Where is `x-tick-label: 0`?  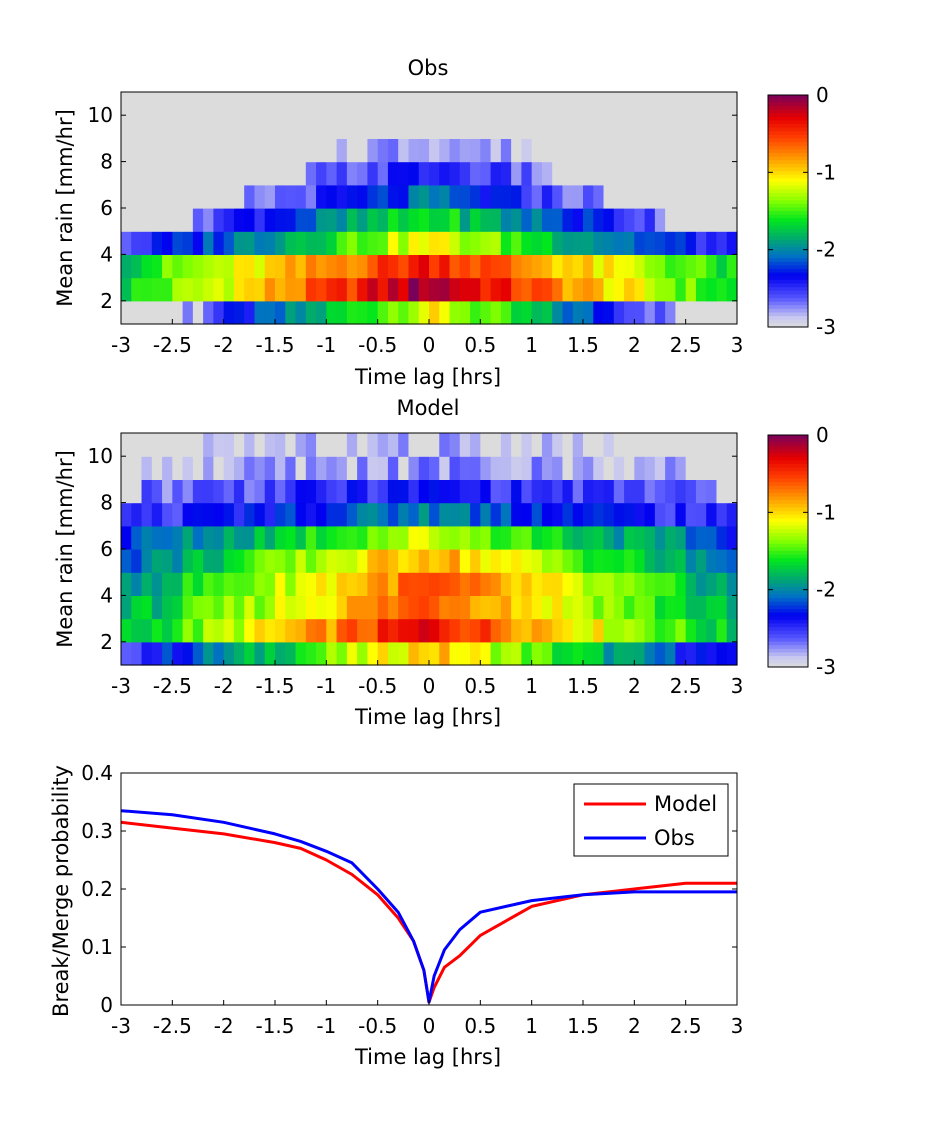
x-tick-label: 0 is located at coordinates (429, 345).